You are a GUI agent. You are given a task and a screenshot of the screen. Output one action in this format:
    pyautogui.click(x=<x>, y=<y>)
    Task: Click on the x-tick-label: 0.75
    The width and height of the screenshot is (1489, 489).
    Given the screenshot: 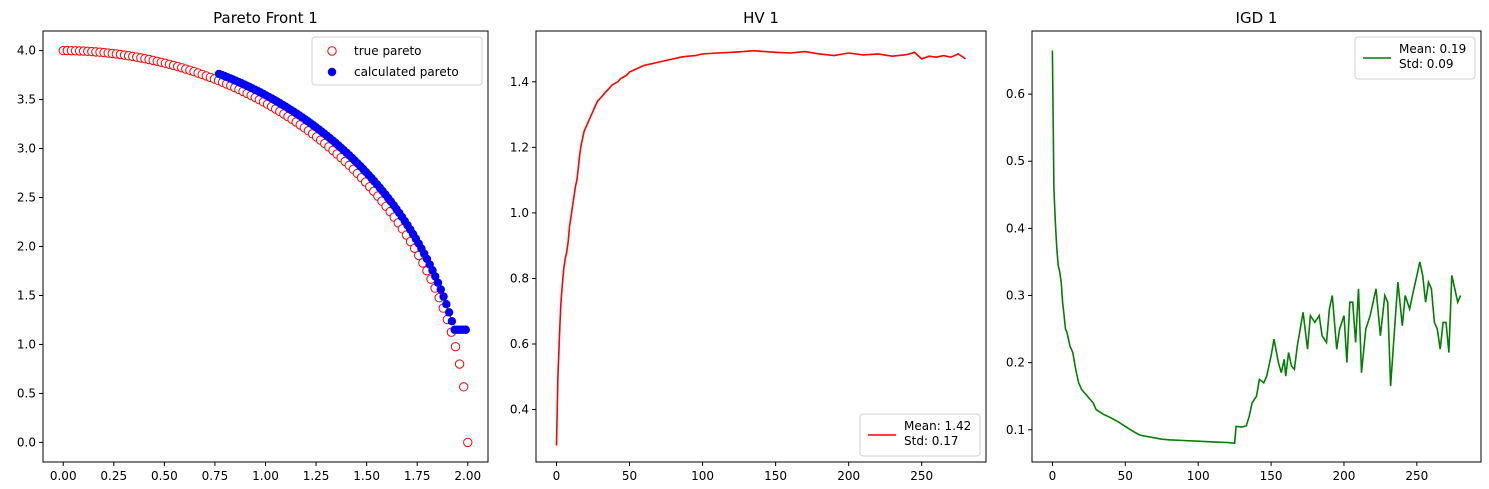 What is the action you would take?
    pyautogui.click(x=215, y=476)
    